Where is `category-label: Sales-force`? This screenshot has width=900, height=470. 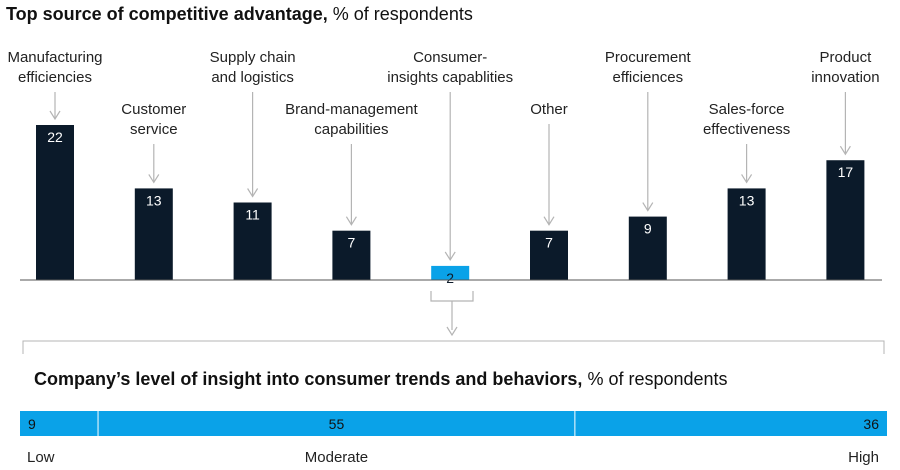 category-label: Sales-force is located at coordinates (747, 109).